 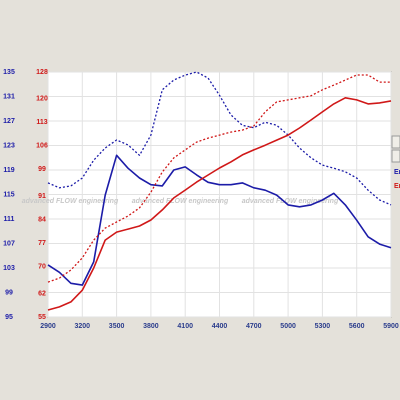 I want to click on x-tick-label: 4700, so click(x=254, y=326).